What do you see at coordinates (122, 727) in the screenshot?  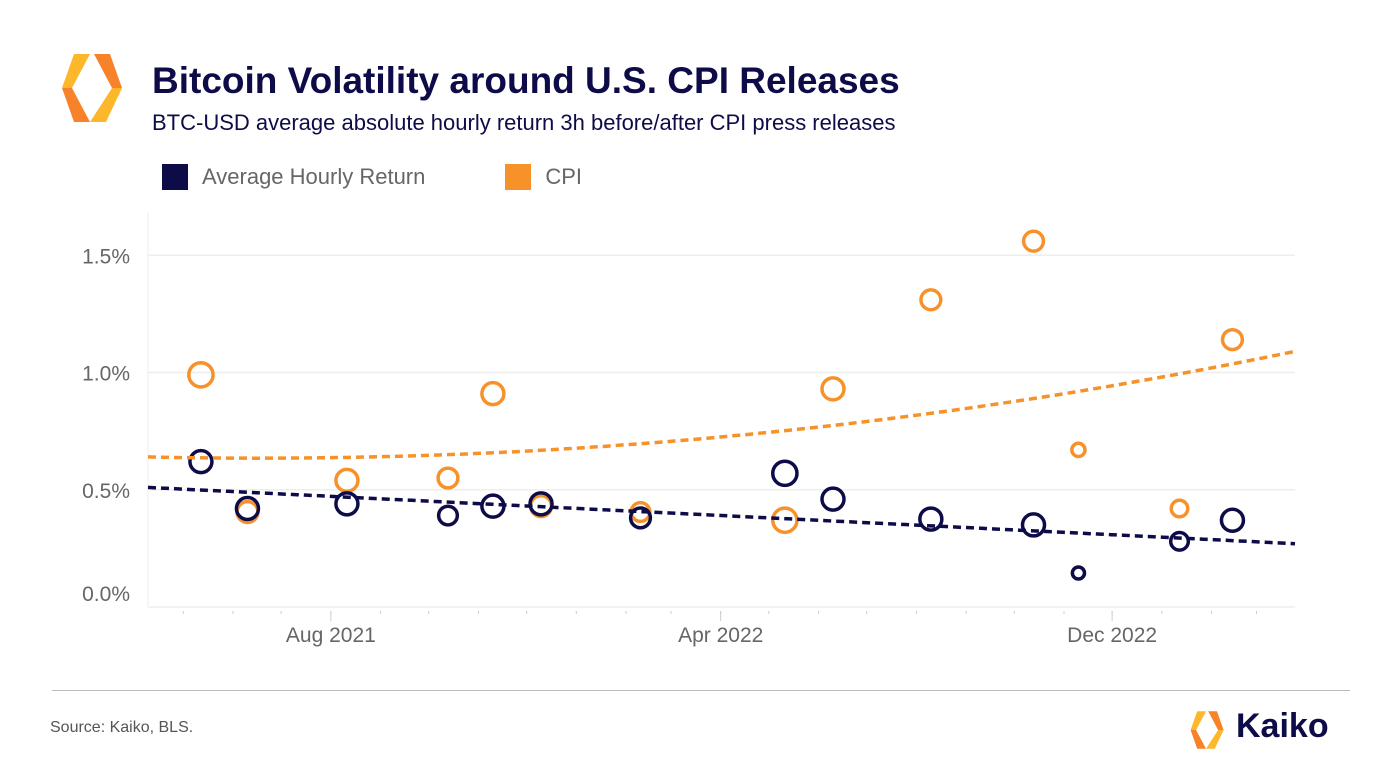 I see `source-note: Source: Kaiko, BLS.` at bounding box center [122, 727].